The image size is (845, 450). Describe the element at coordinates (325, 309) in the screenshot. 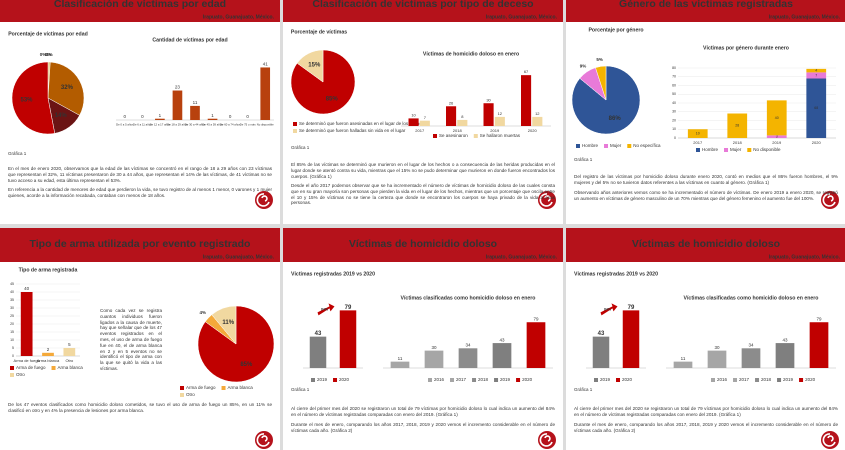

I see `growth-label: 84%` at that location.